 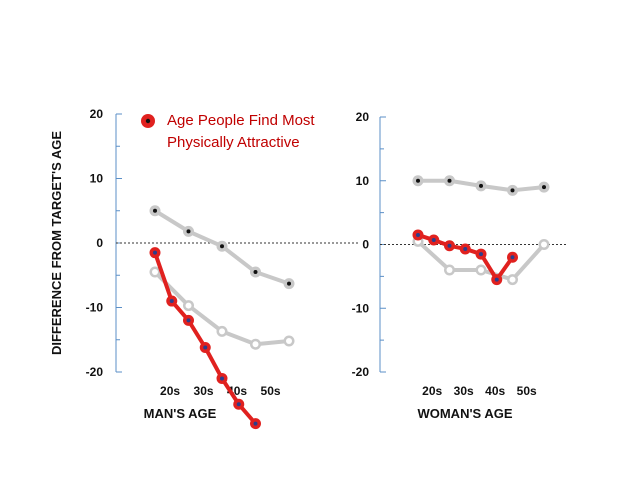 What do you see at coordinates (148, 121) in the screenshot?
I see `legend-marker-center` at bounding box center [148, 121].